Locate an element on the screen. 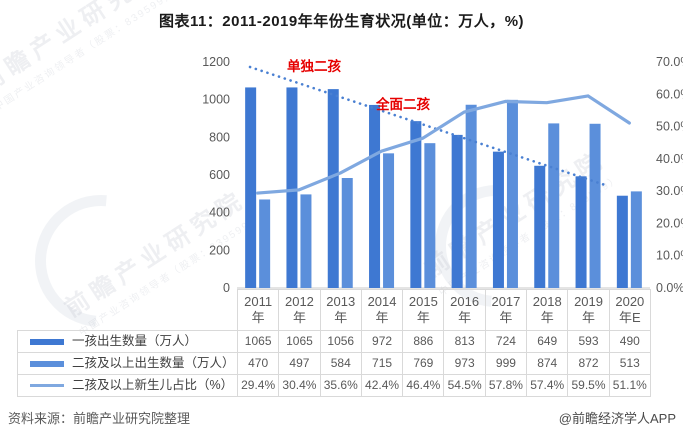 The height and width of the screenshot is (444, 683). value-cell-s0-2018年: 649 is located at coordinates (547, 341).